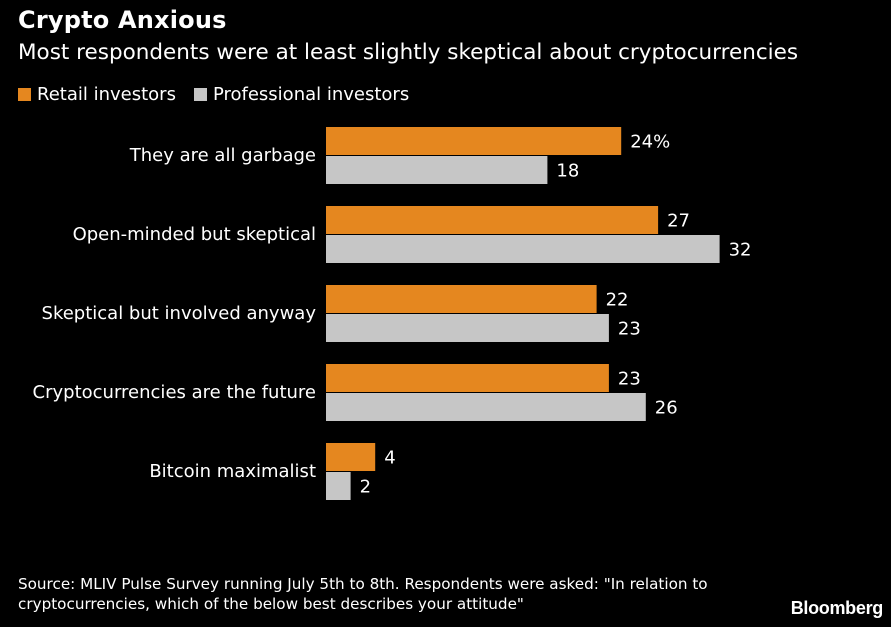 The width and height of the screenshot is (891, 627). I want to click on value-label-professional: 23, so click(629, 329).